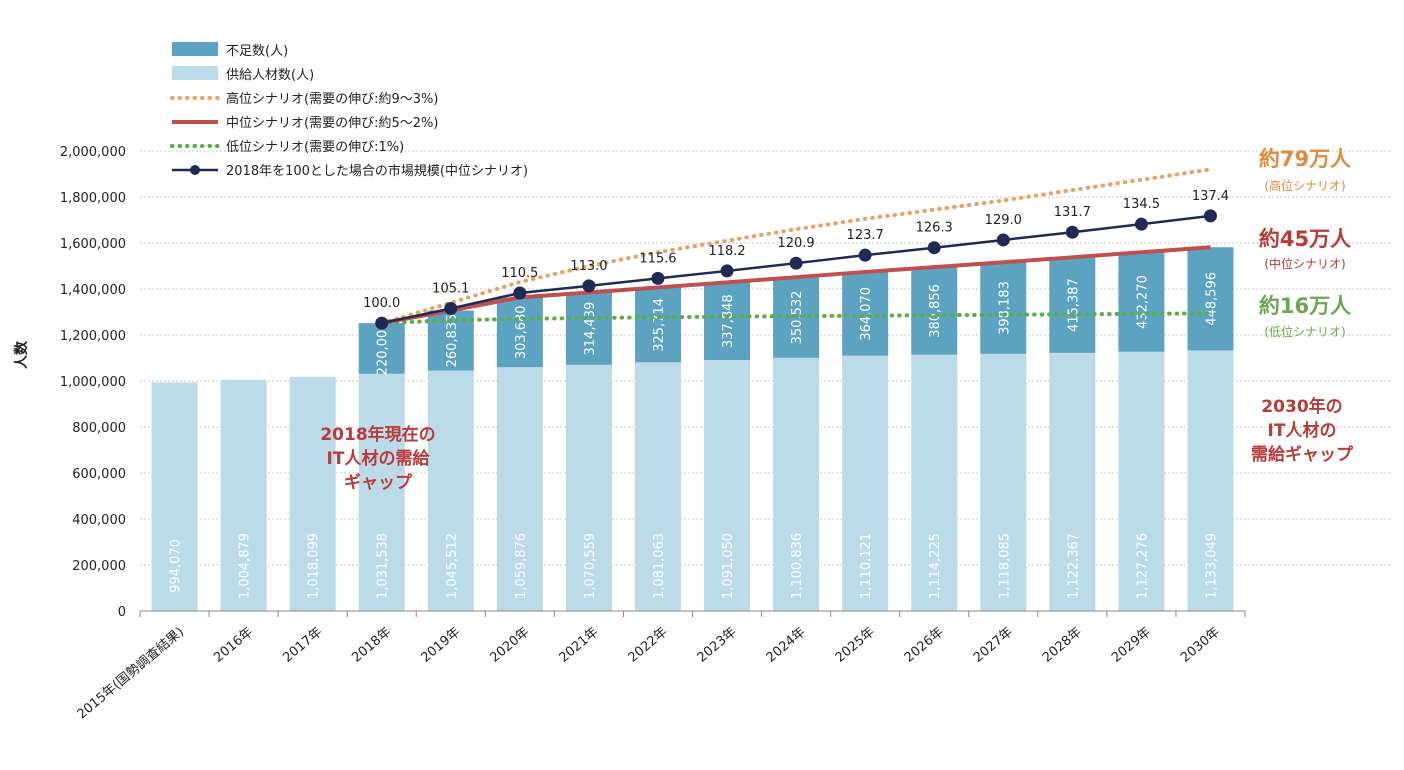 The image size is (1404, 770). What do you see at coordinates (509, 645) in the screenshot?
I see `x-tick-label: 2020年` at bounding box center [509, 645].